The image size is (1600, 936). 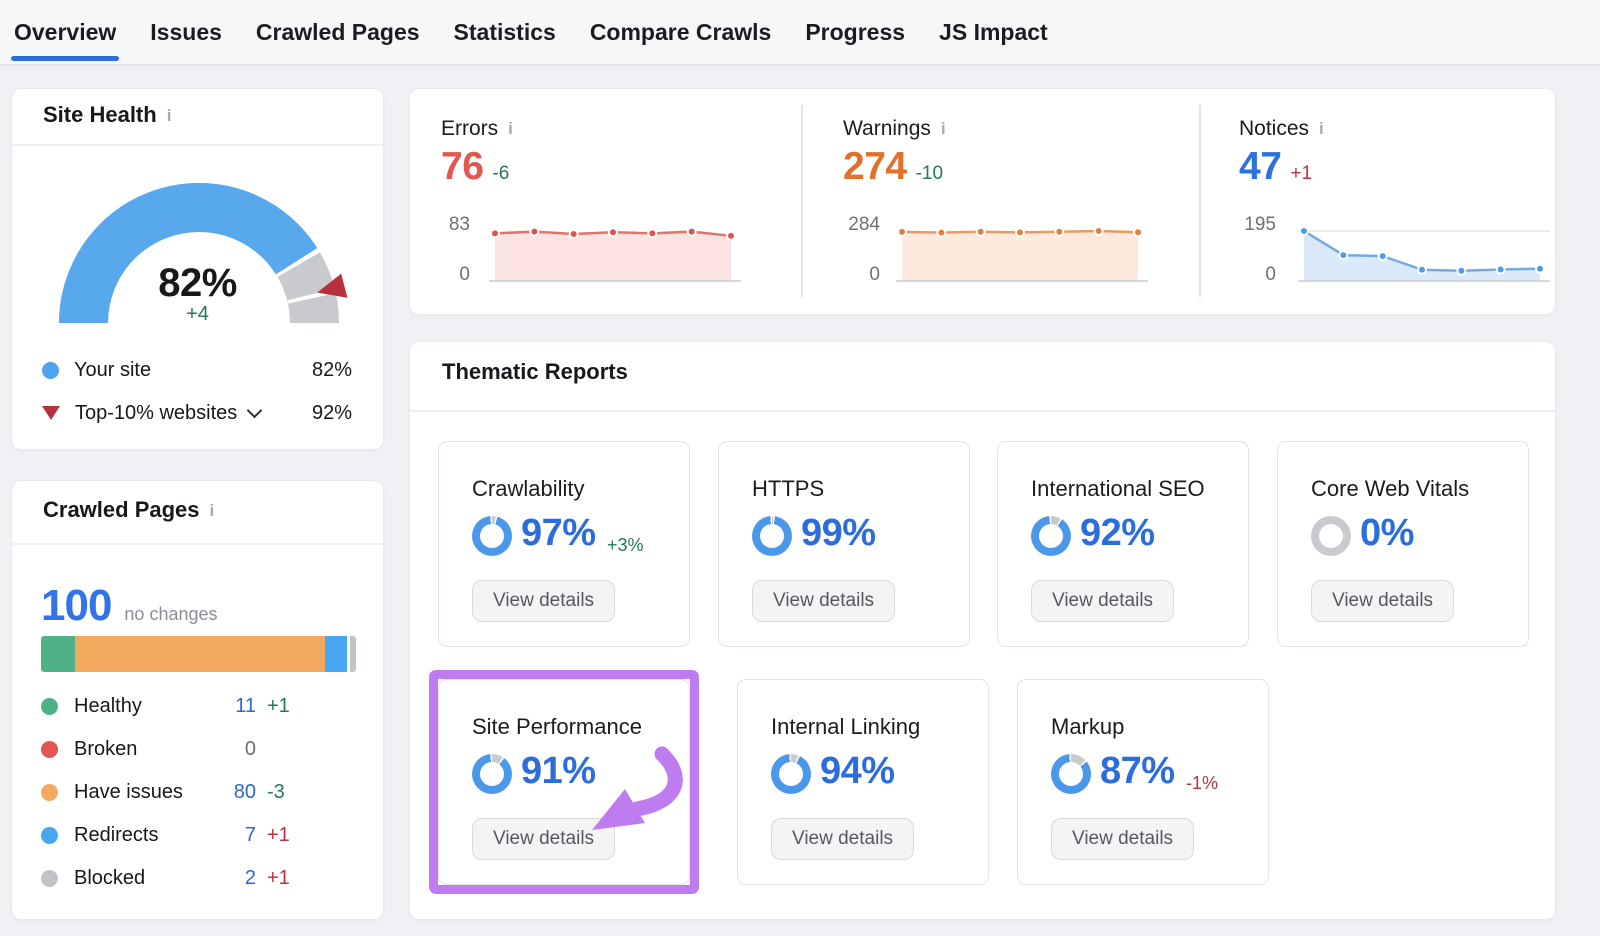 I want to click on have-issues-count: 80, so click(x=244, y=791).